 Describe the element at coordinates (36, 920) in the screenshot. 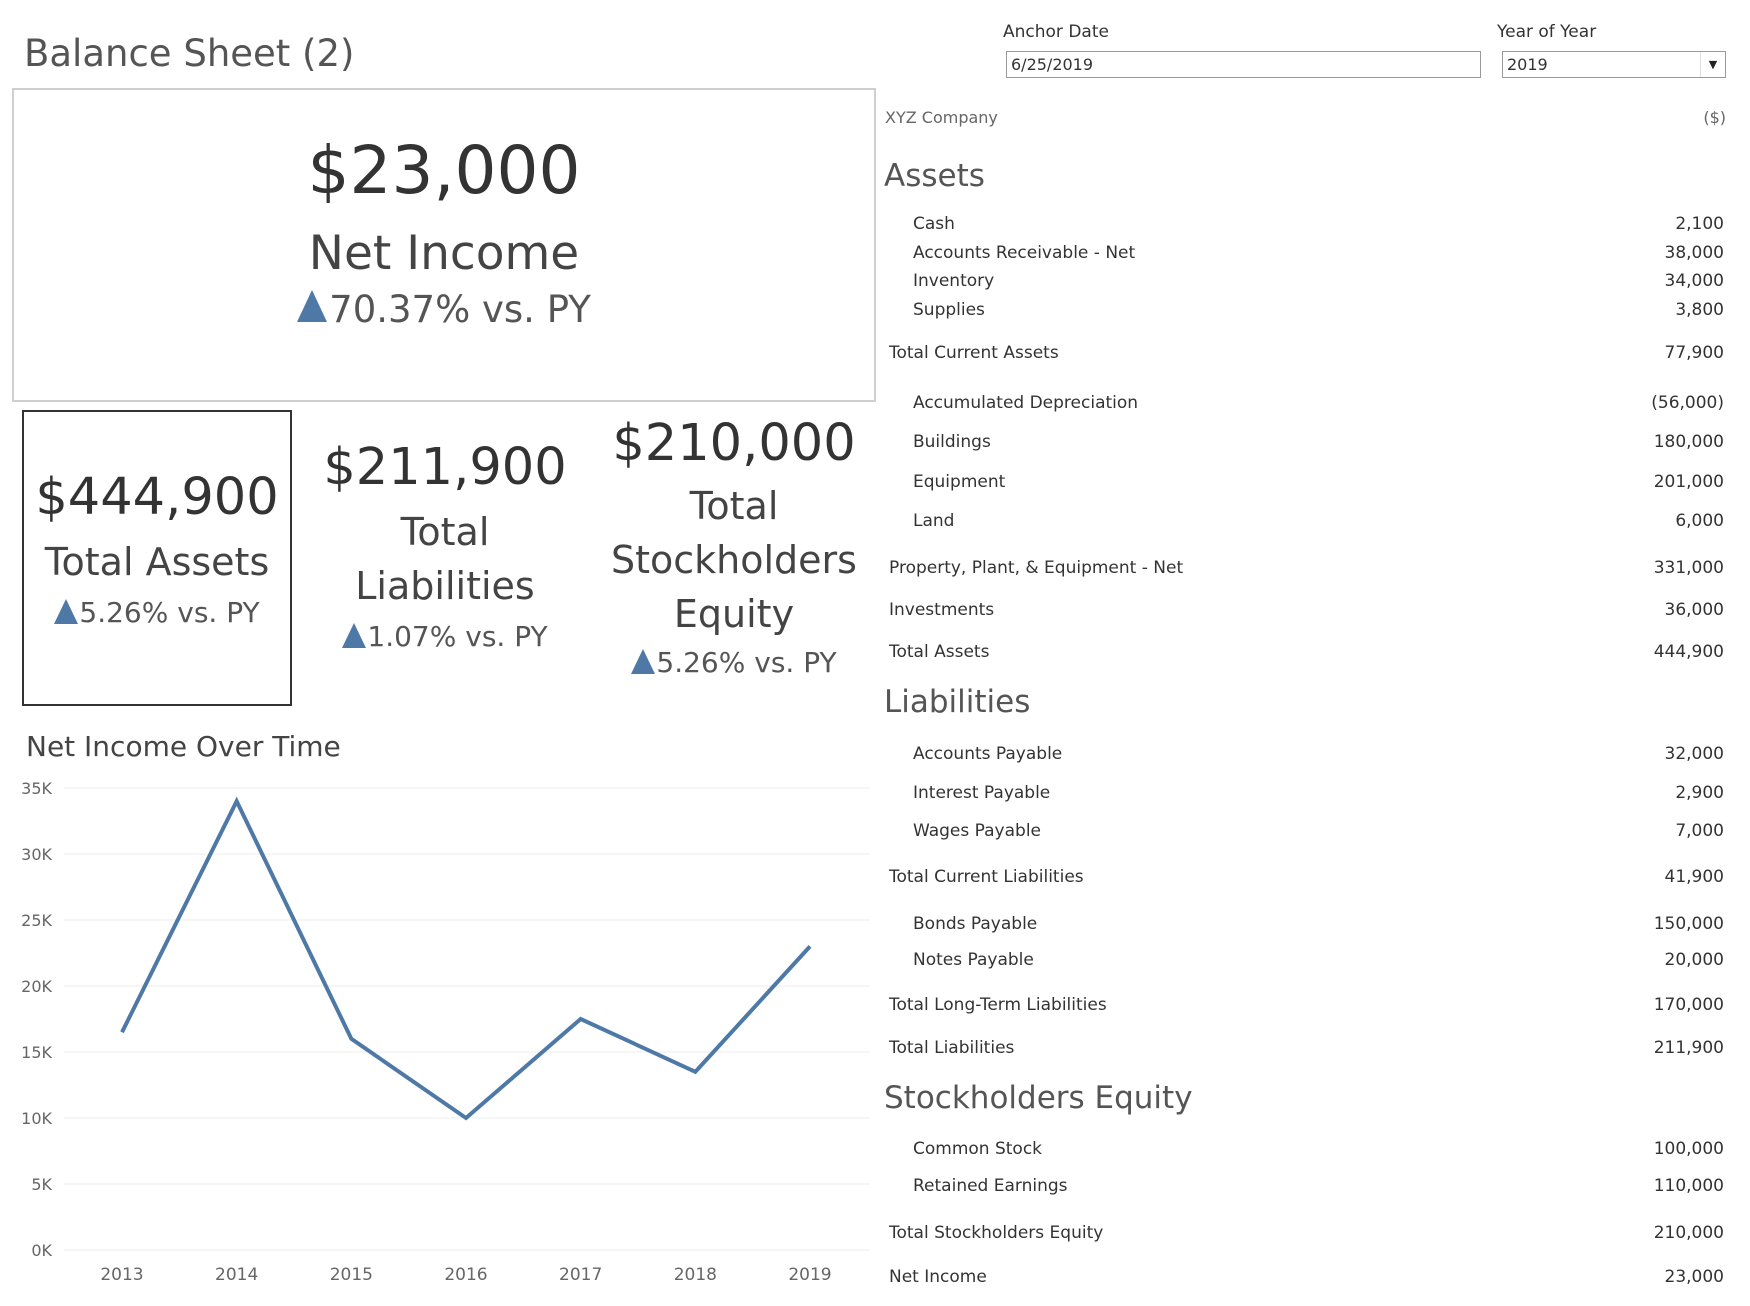

I see `y-tick-label: 25K` at that location.